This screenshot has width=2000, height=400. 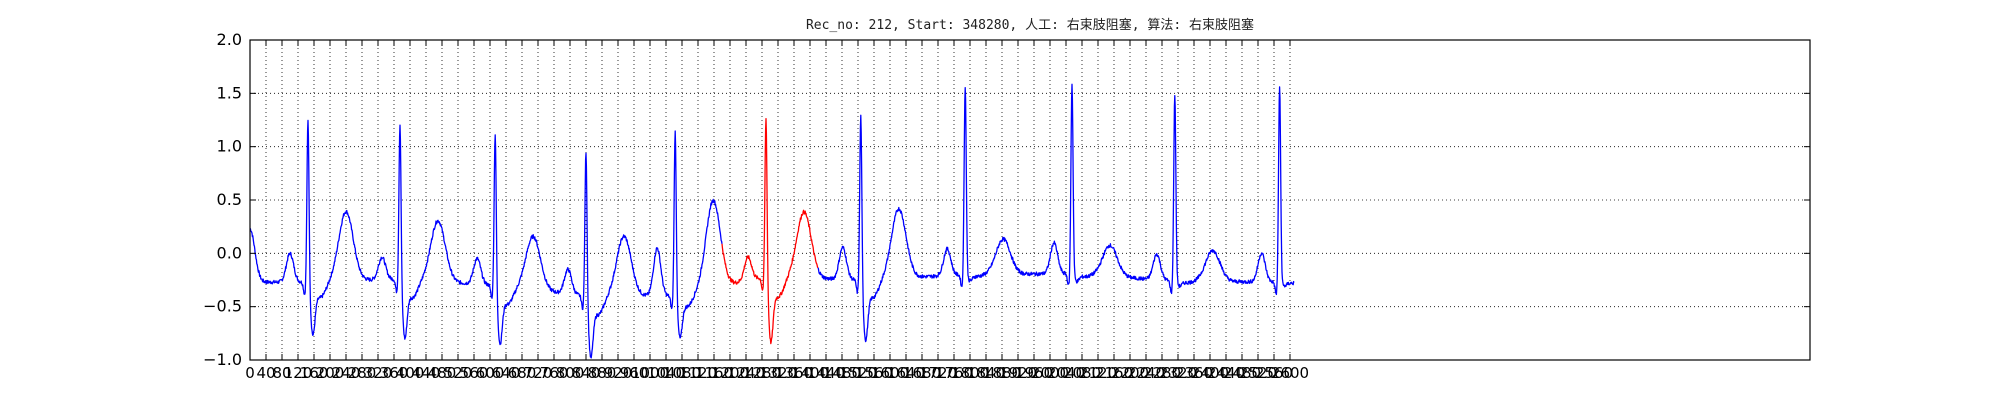 What do you see at coordinates (938, 373) in the screenshot?
I see `x-tick-label: 1720` at bounding box center [938, 373].